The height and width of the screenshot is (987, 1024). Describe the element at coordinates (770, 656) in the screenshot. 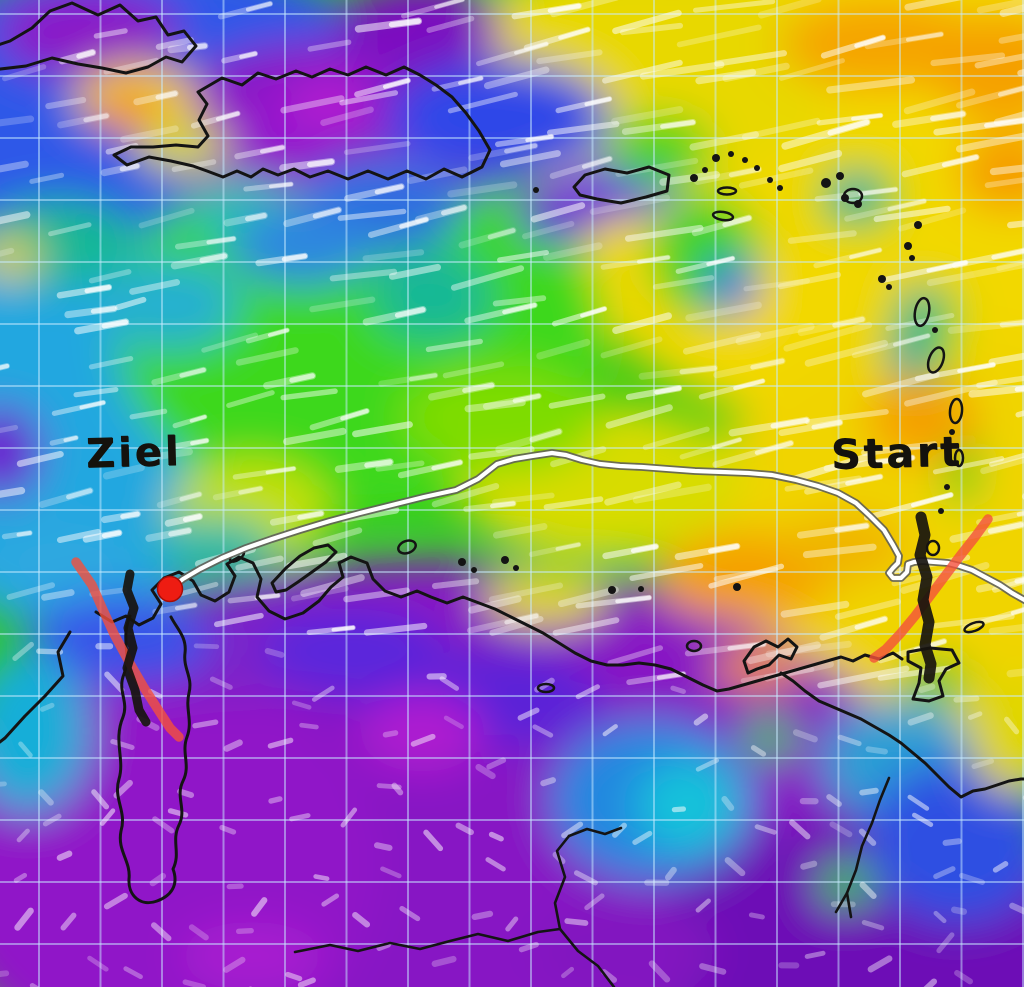

I see `coastline-margarita` at that location.